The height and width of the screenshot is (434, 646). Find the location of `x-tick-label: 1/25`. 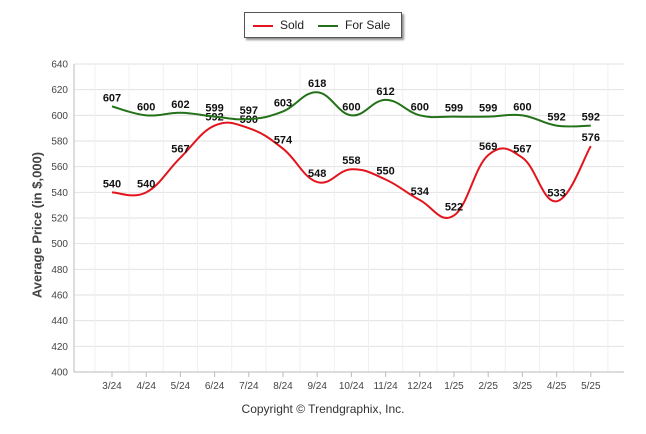

x-tick-label: 1/25 is located at coordinates (454, 386).